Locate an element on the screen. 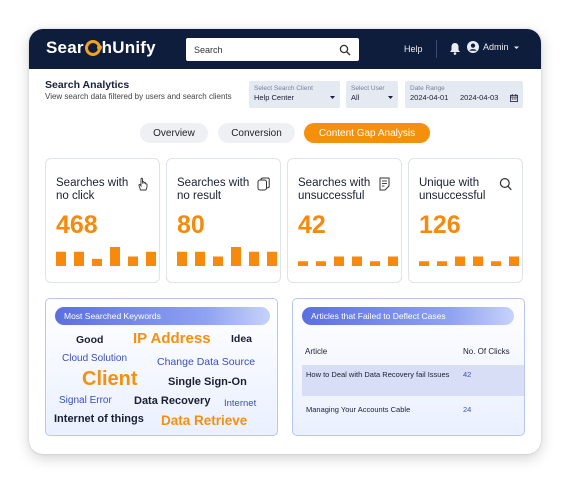 Image resolution: width=570 pixels, height=482 pixels. article-title: Managing Your Accounts Cable is located at coordinates (358, 409).